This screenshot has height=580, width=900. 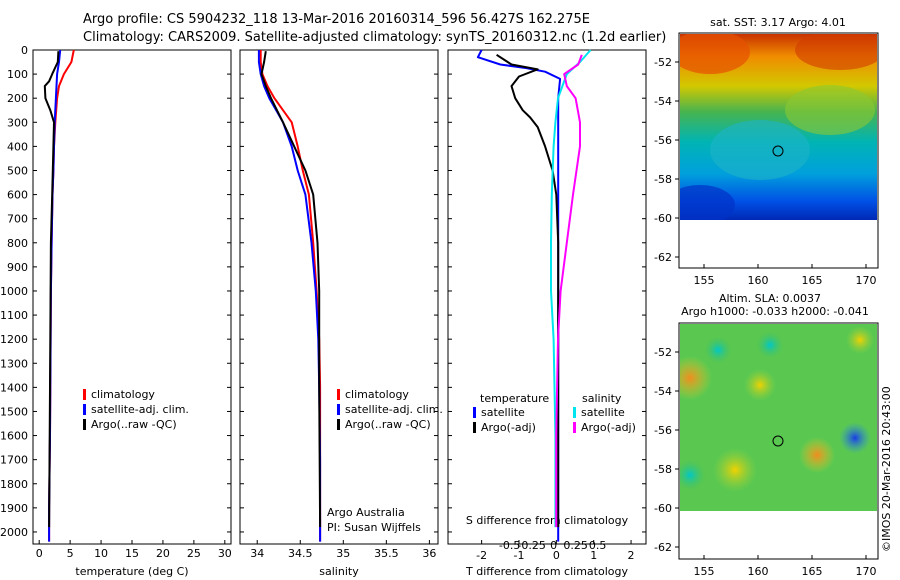 I want to click on series-line-s-satellite, so click(x=571, y=288).